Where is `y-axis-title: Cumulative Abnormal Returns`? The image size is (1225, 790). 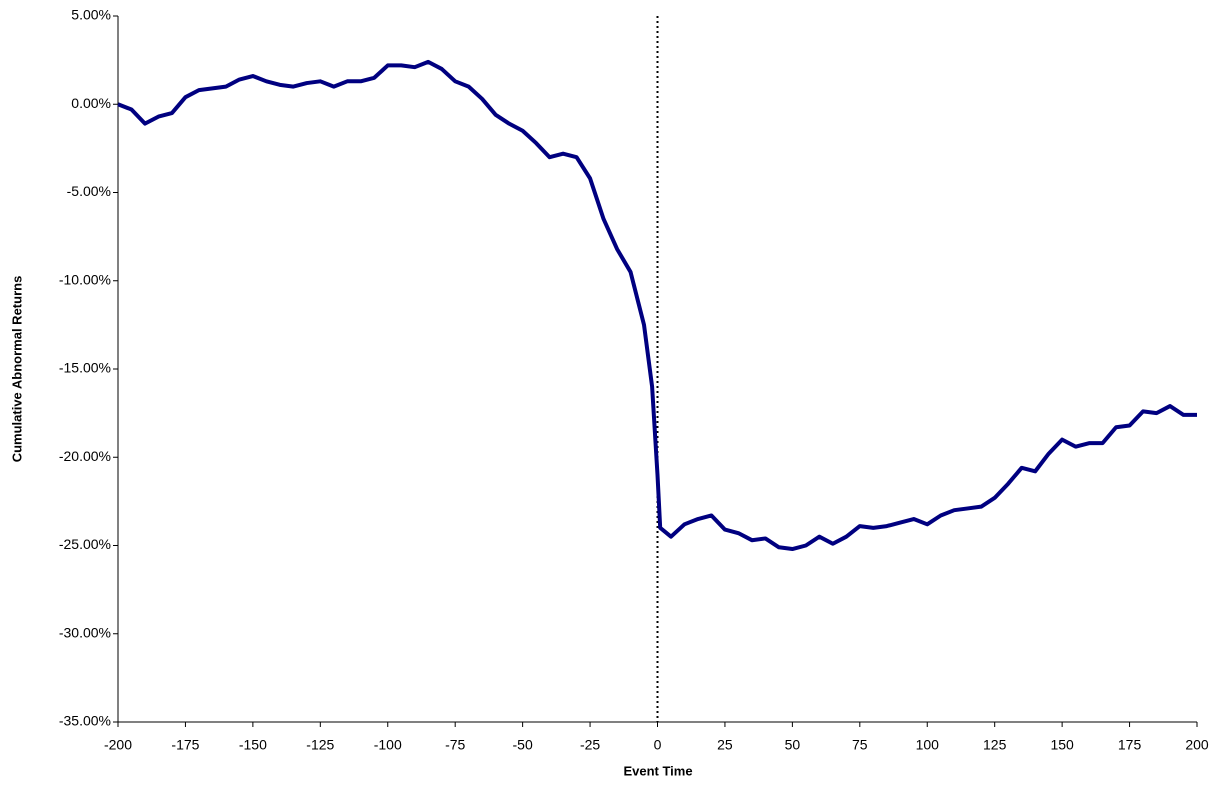 y-axis-title: Cumulative Abnormal Returns is located at coordinates (16, 369).